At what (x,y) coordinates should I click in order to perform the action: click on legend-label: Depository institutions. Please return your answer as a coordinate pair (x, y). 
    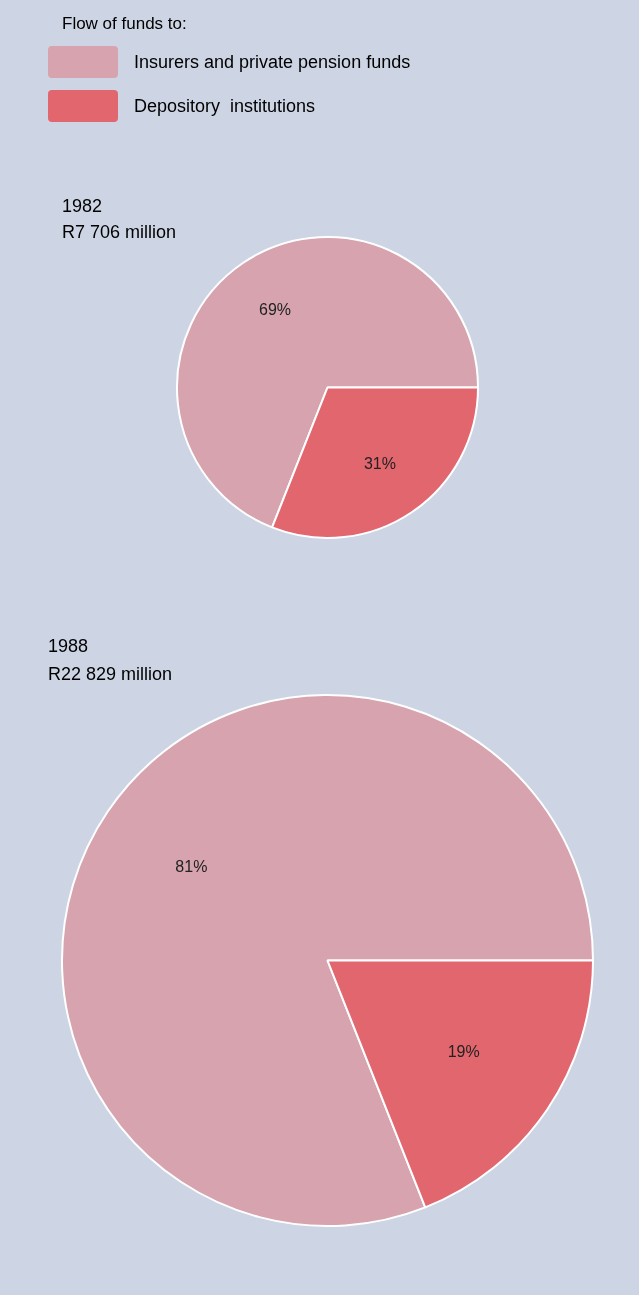
    Looking at the image, I should click on (225, 106).